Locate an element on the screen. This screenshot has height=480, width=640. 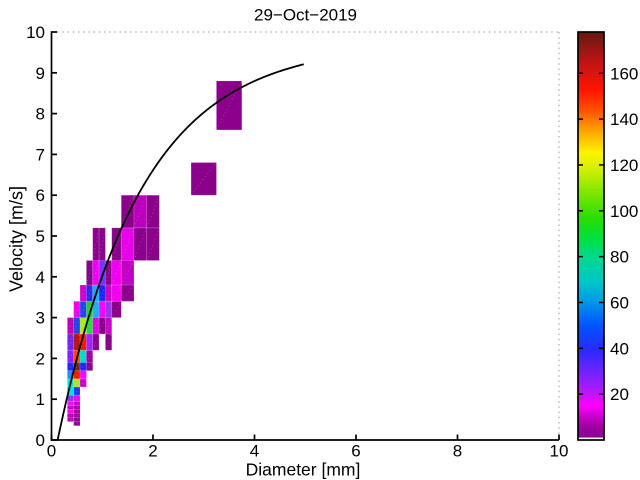
svg-text: 80 is located at coordinates (619, 257).